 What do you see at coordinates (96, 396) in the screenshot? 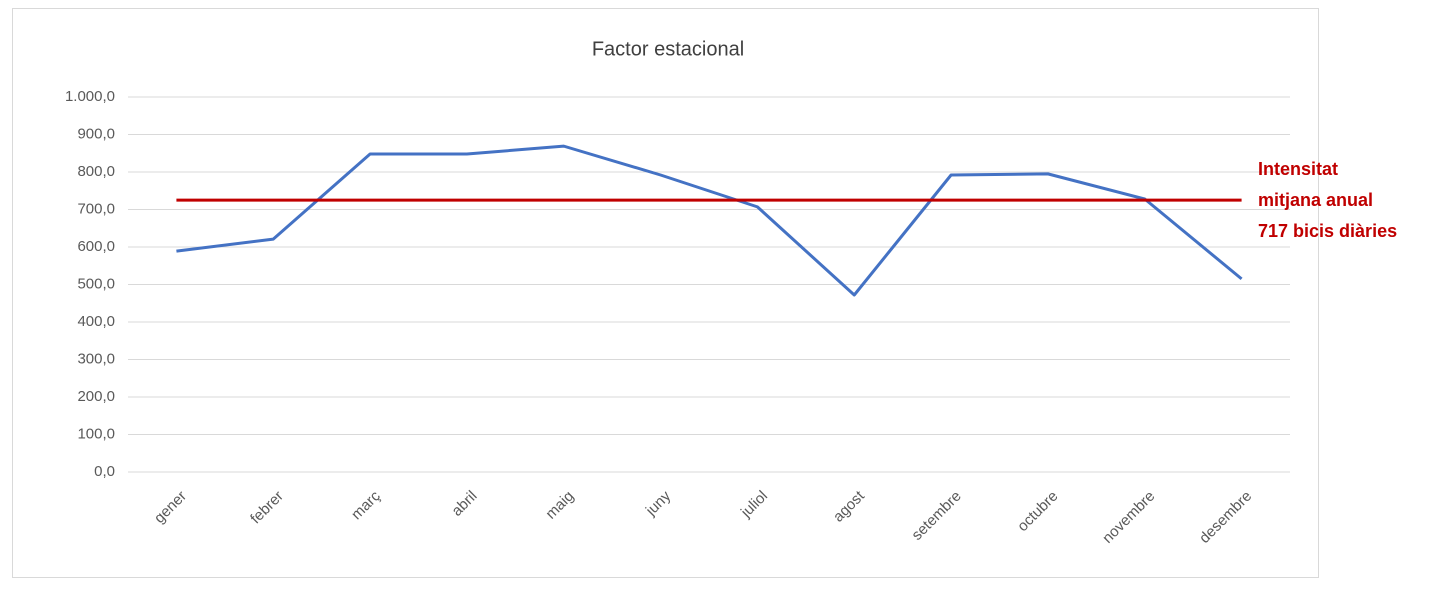
I see `y-tick-label: 200,0` at bounding box center [96, 396].